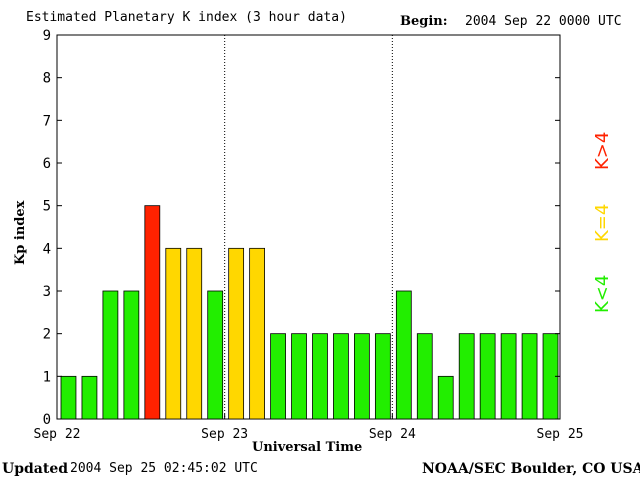  I want to click on y-tick-label: 8, so click(47, 79).